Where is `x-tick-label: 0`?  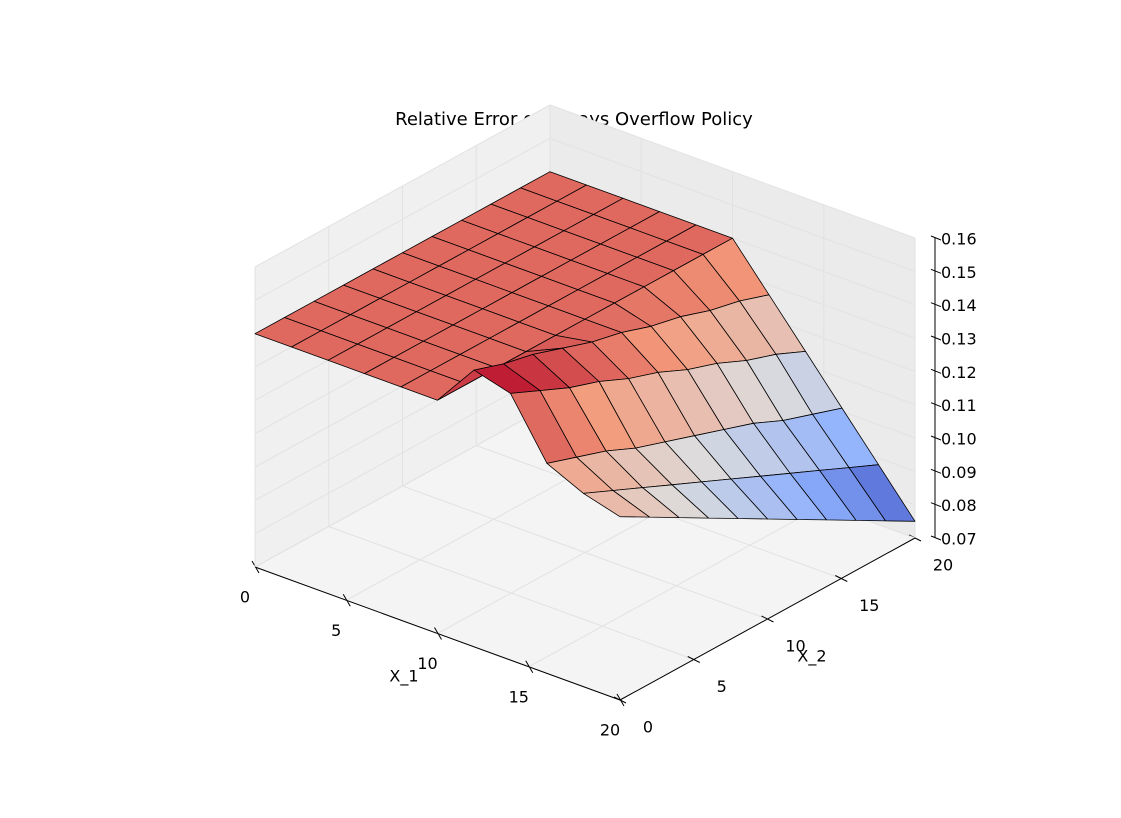 x-tick-label: 0 is located at coordinates (245, 597).